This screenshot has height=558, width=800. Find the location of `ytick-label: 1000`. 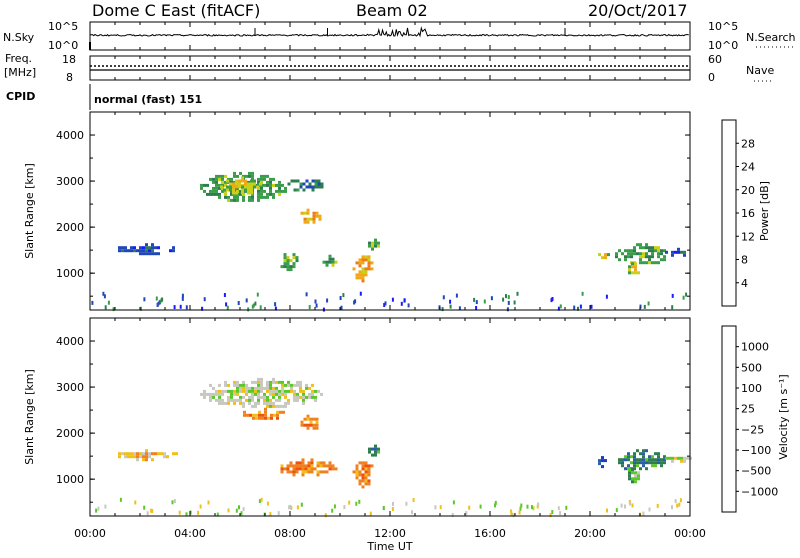

ytick-label: 1000 is located at coordinates (70, 479).